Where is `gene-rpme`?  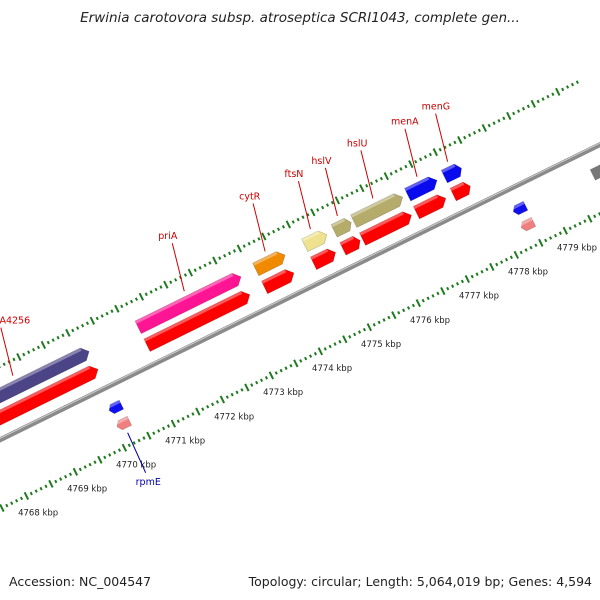 gene-rpme is located at coordinates (116, 406).